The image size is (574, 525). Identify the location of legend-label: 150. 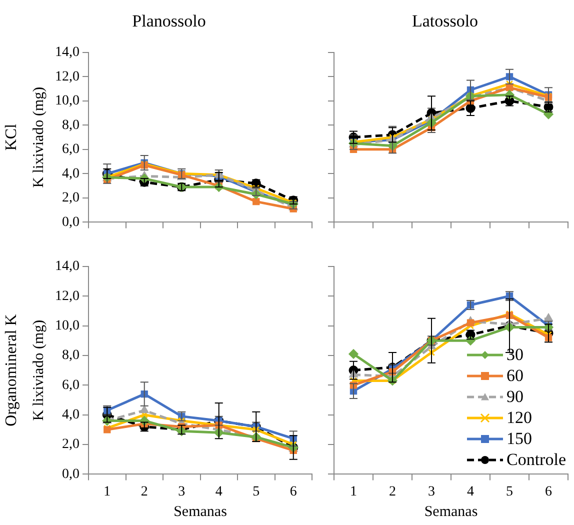
(519, 439).